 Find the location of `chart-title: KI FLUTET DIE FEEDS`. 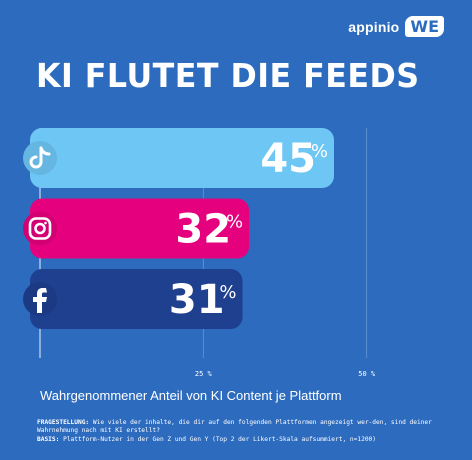

chart-title: KI FLUTET DIE FEEDS is located at coordinates (228, 75).